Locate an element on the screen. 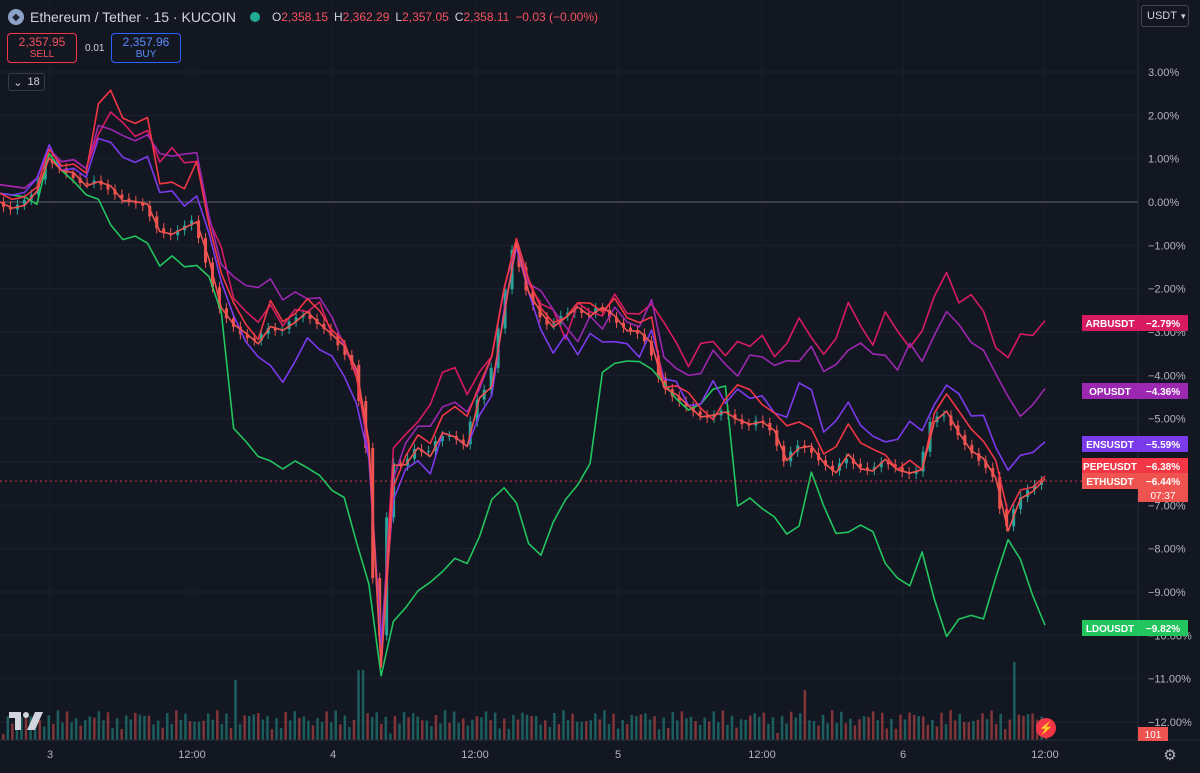 Image resolution: width=1200 pixels, height=773 pixels. y-tick-label: −1.00% is located at coordinates (1167, 246).